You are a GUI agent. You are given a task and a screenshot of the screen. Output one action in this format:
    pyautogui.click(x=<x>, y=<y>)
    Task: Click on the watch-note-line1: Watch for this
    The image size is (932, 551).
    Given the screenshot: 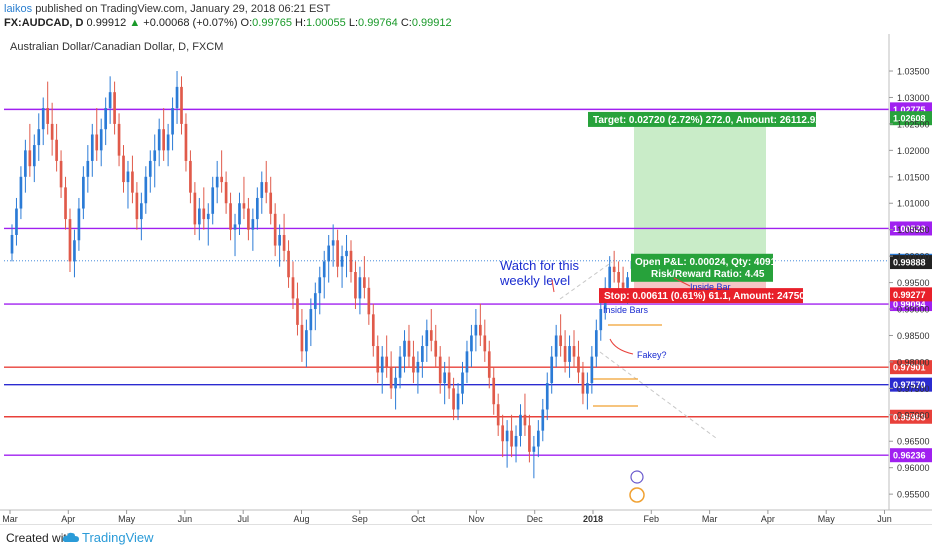 What is the action you would take?
    pyautogui.click(x=539, y=265)
    